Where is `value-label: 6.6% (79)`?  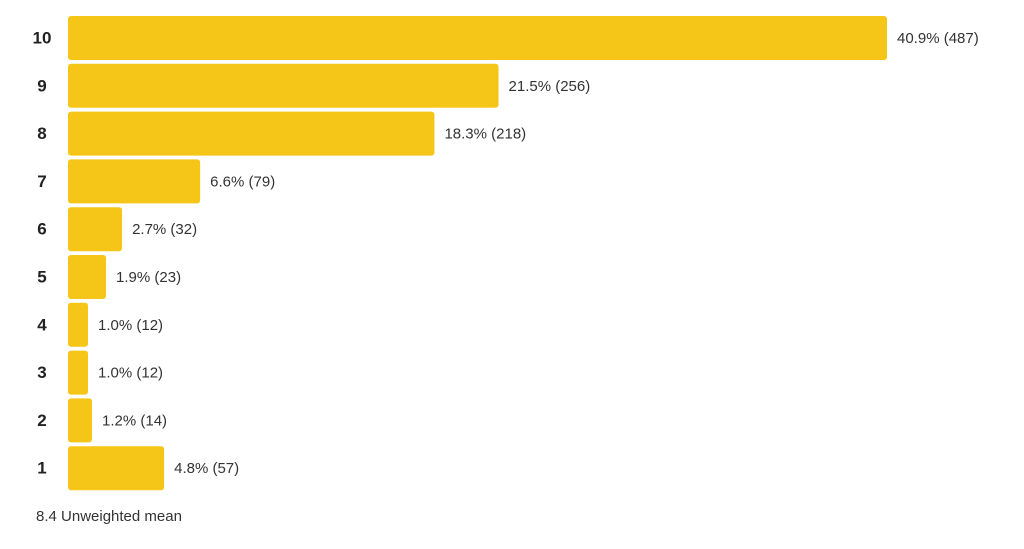 value-label: 6.6% (79) is located at coordinates (242, 181).